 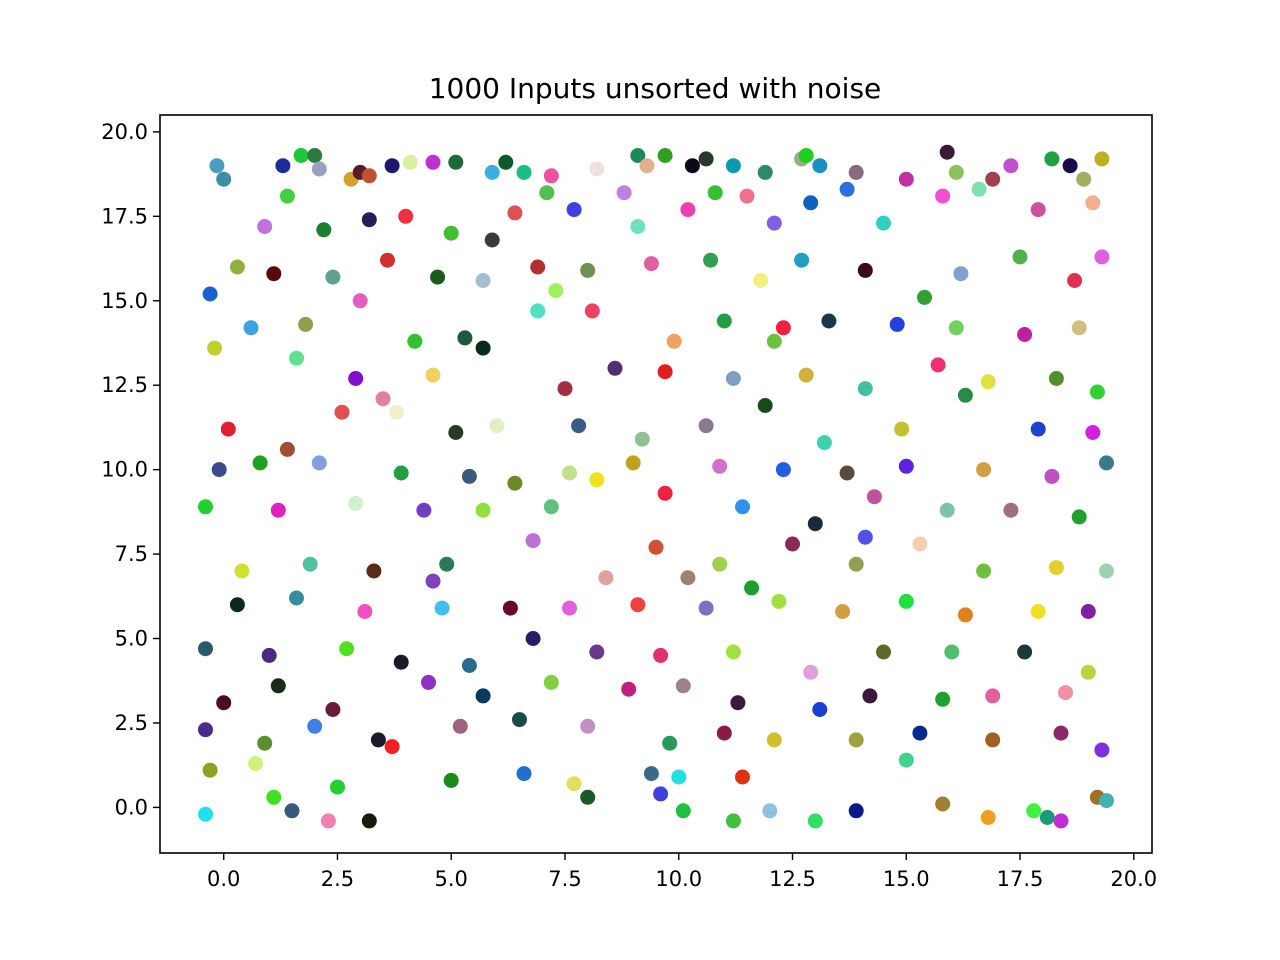 What do you see at coordinates (130, 469) in the screenshot?
I see `y-axis: 0.0 2.5 5.0 7.5 10.0 12.5 15.0 17.5 20.0` at bounding box center [130, 469].